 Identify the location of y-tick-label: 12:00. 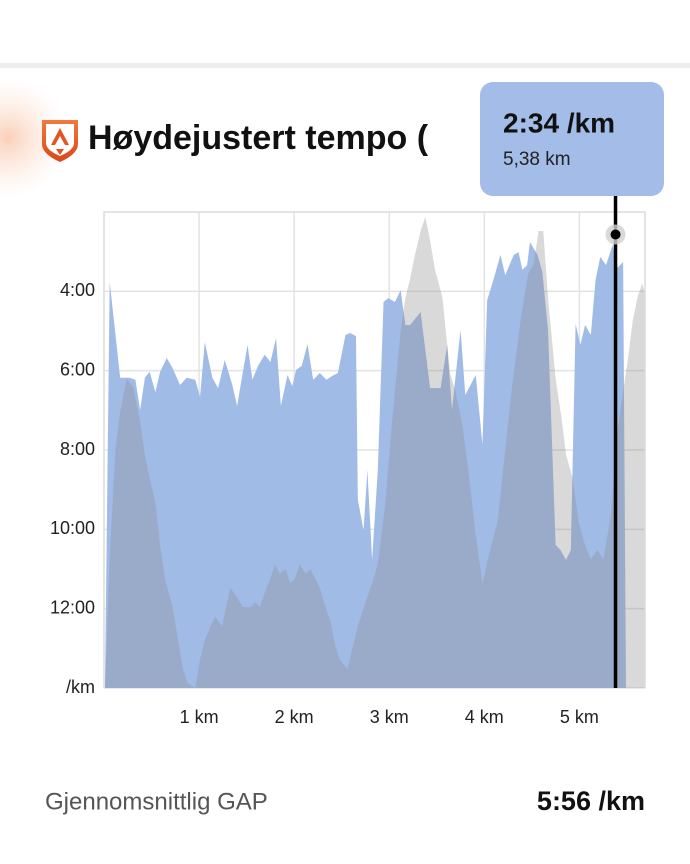
(72, 607).